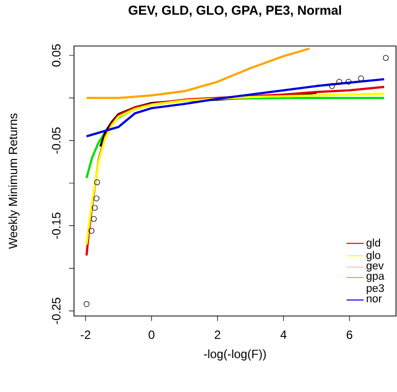  What do you see at coordinates (56, 225) in the screenshot?
I see `y-tick-label: -0.15` at bounding box center [56, 225].